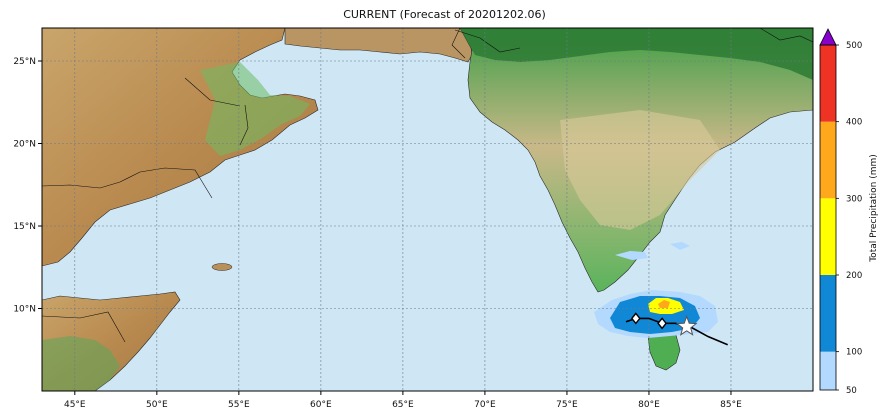 This screenshot has width=889, height=419. I want to click on lat-tick-label: 25°N, so click(24, 62).